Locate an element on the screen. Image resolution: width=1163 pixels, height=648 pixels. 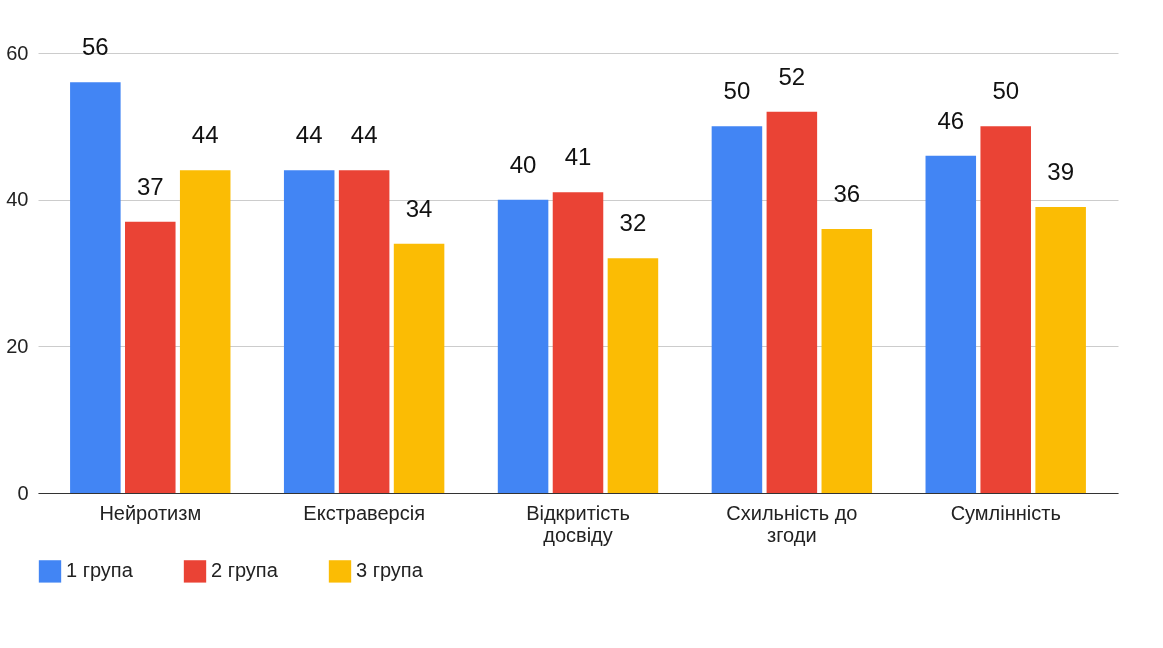
data-label: 41 is located at coordinates (578, 157).